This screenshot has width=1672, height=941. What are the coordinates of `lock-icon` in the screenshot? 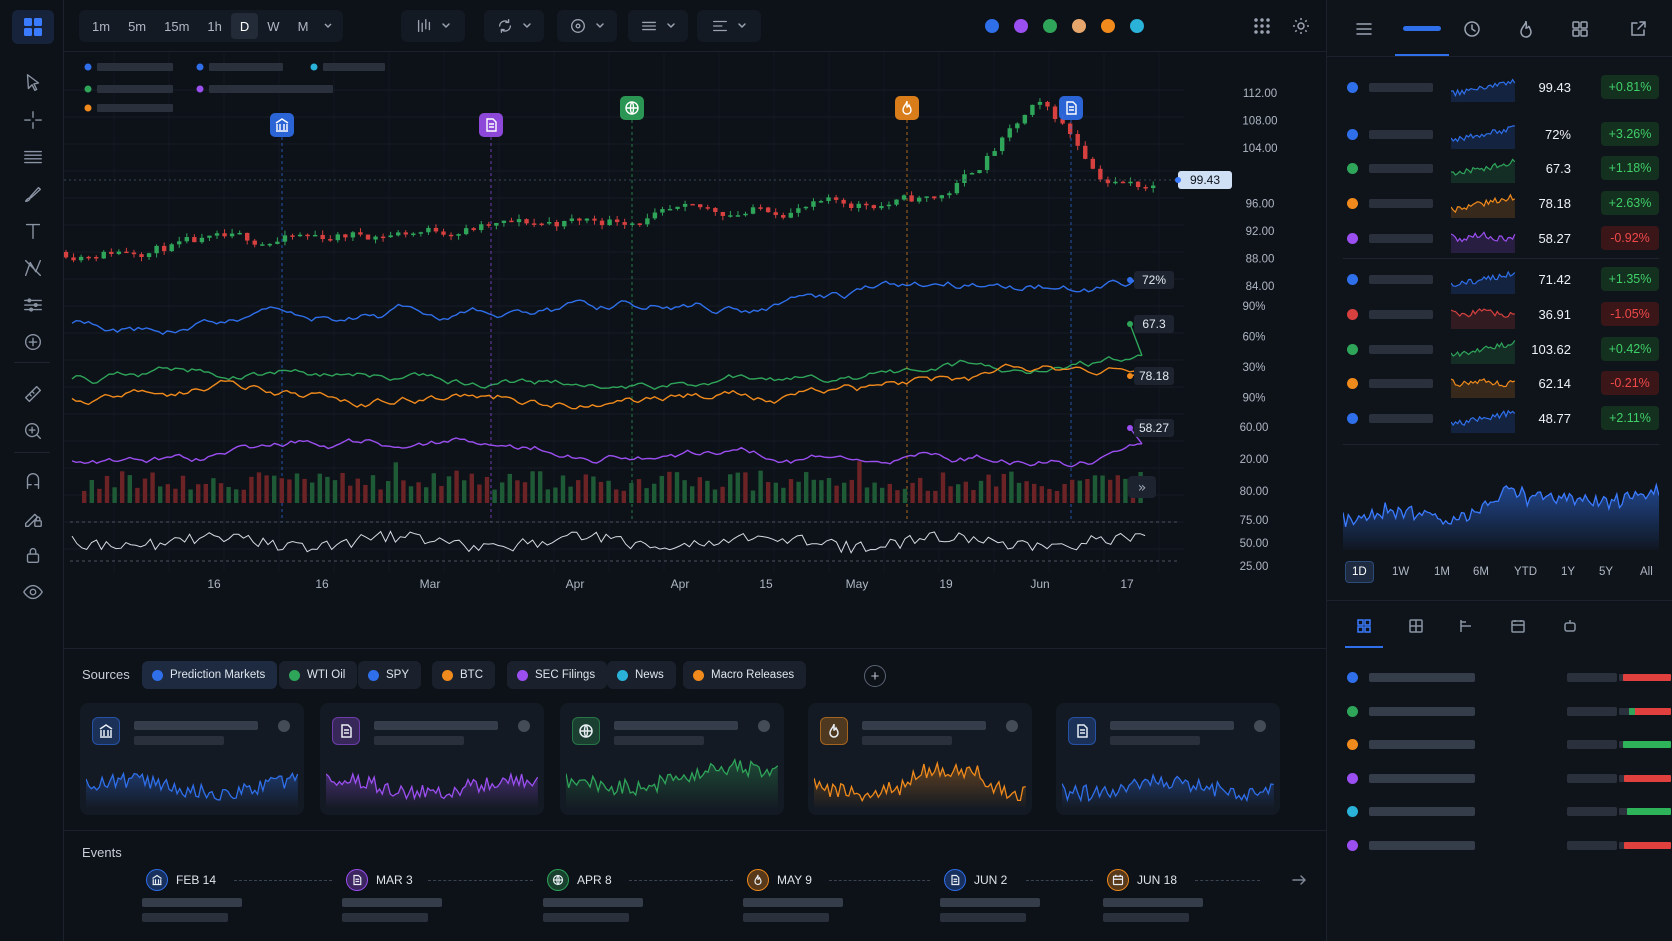 It's located at (33, 555).